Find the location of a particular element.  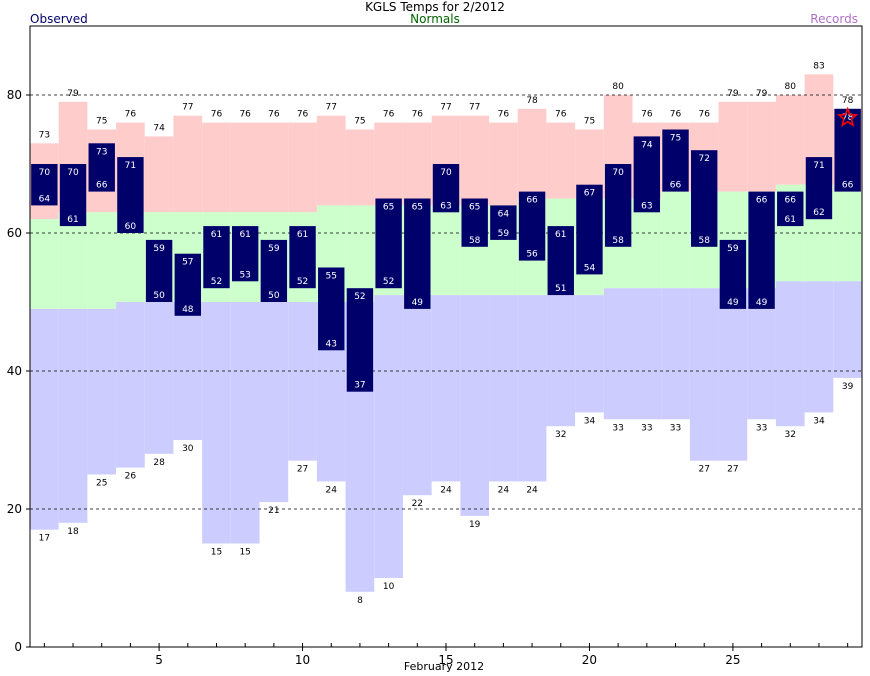

observed-high-label: 78 is located at coordinates (848, 118).